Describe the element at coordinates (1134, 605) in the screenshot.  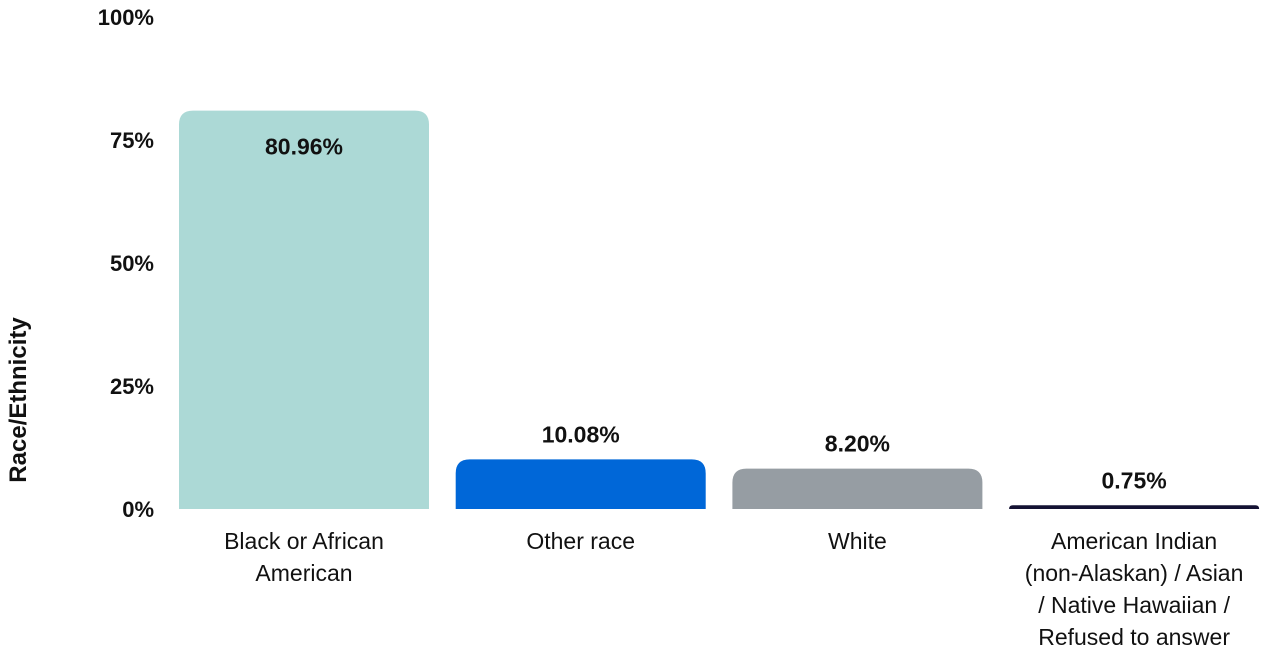
I see `category-label: / Native Hawaiian /` at that location.